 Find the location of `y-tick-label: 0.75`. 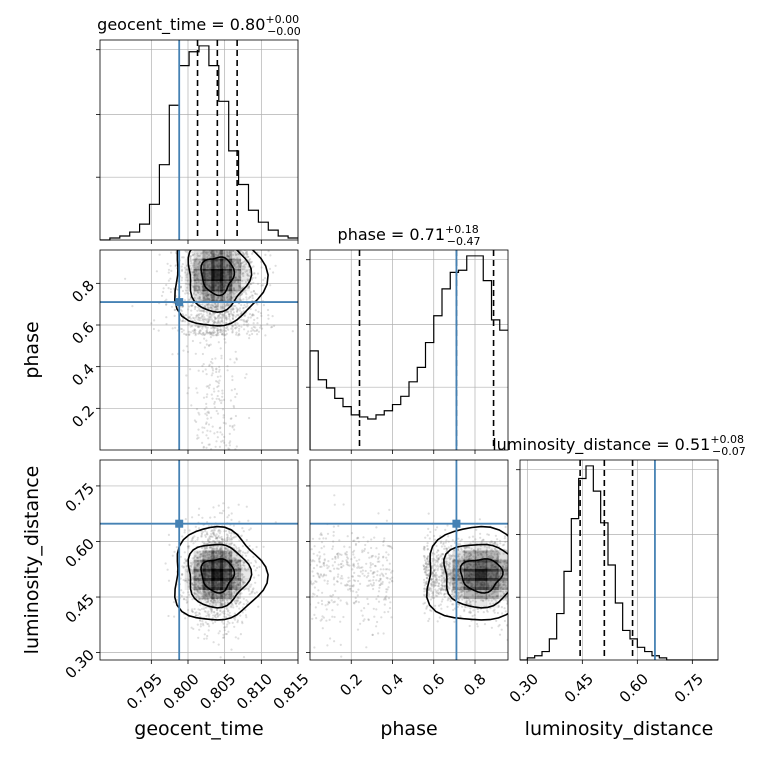

y-tick-label: 0.75 is located at coordinates (80, 497).